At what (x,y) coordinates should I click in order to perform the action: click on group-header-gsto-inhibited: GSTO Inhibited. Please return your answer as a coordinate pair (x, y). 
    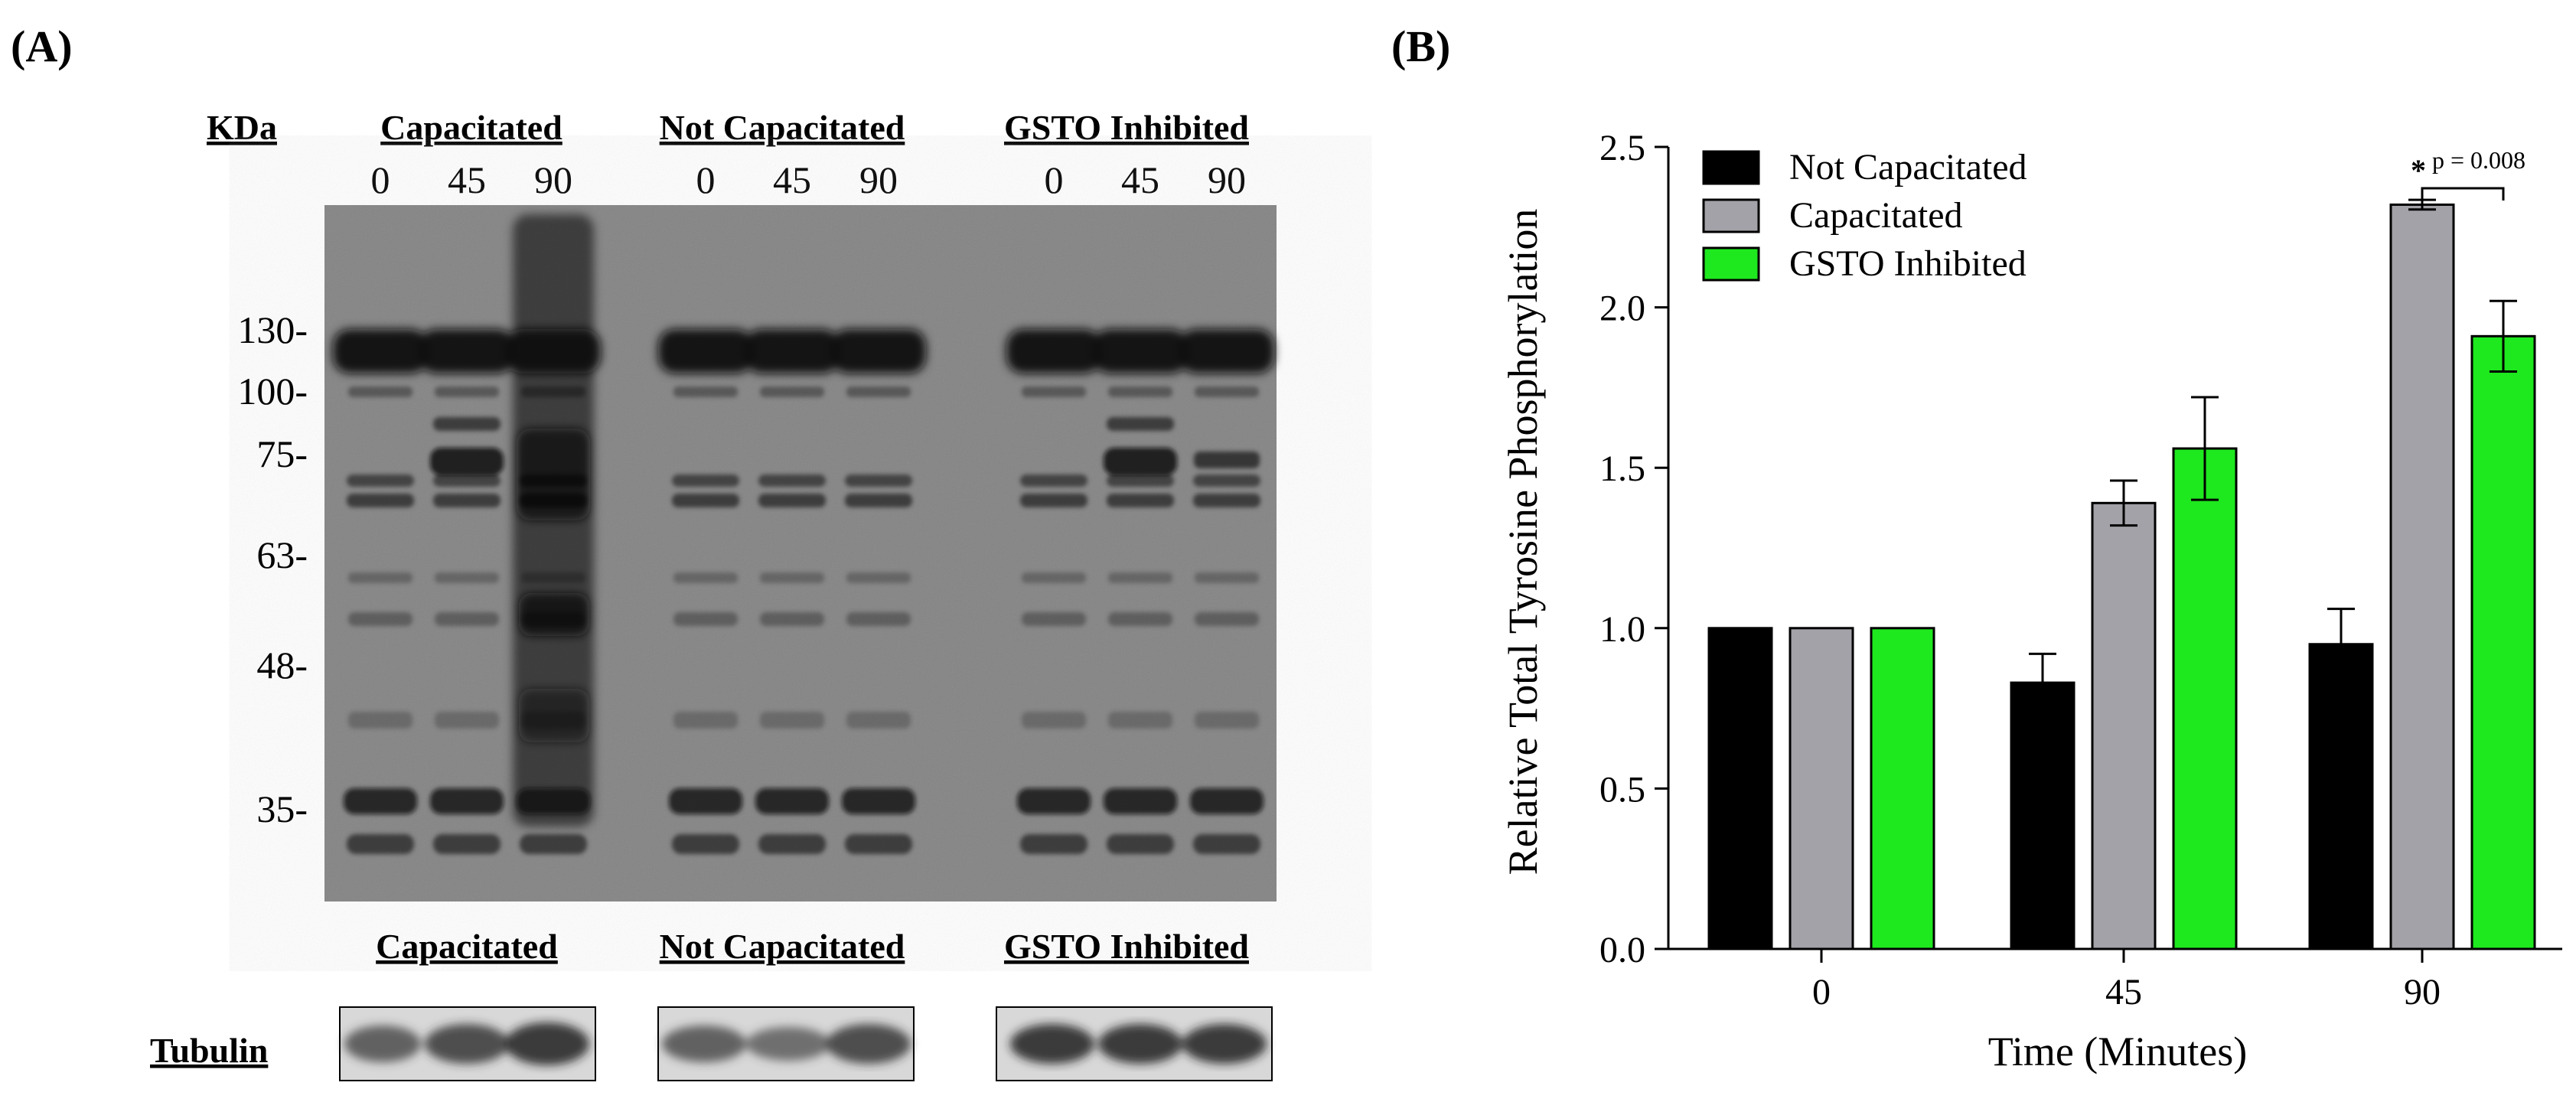
    Looking at the image, I should click on (1126, 127).